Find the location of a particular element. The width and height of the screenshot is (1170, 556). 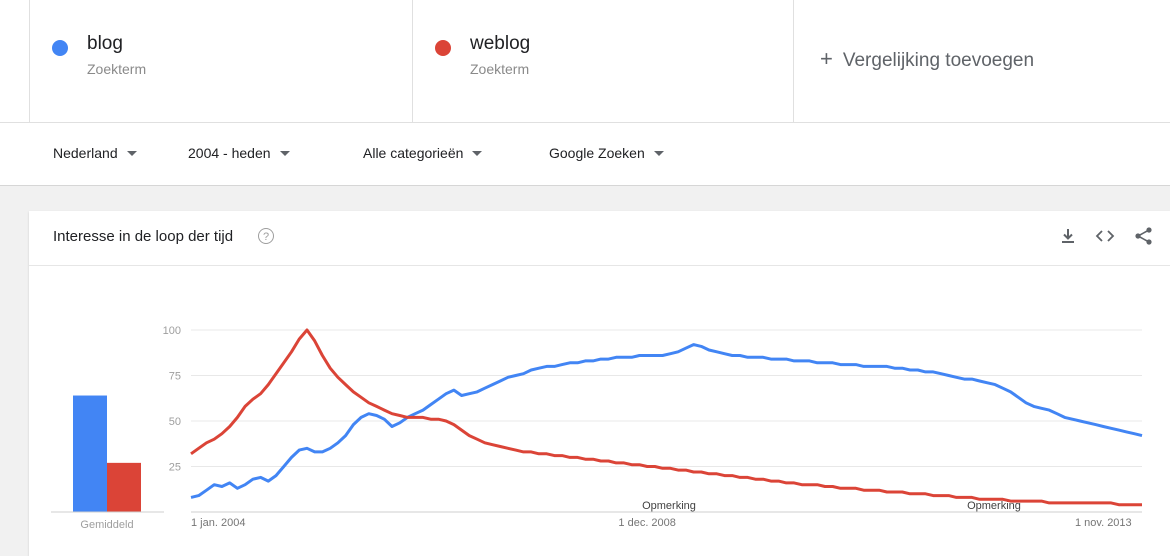

card-title: Interesse in de loop der tijd is located at coordinates (143, 236).